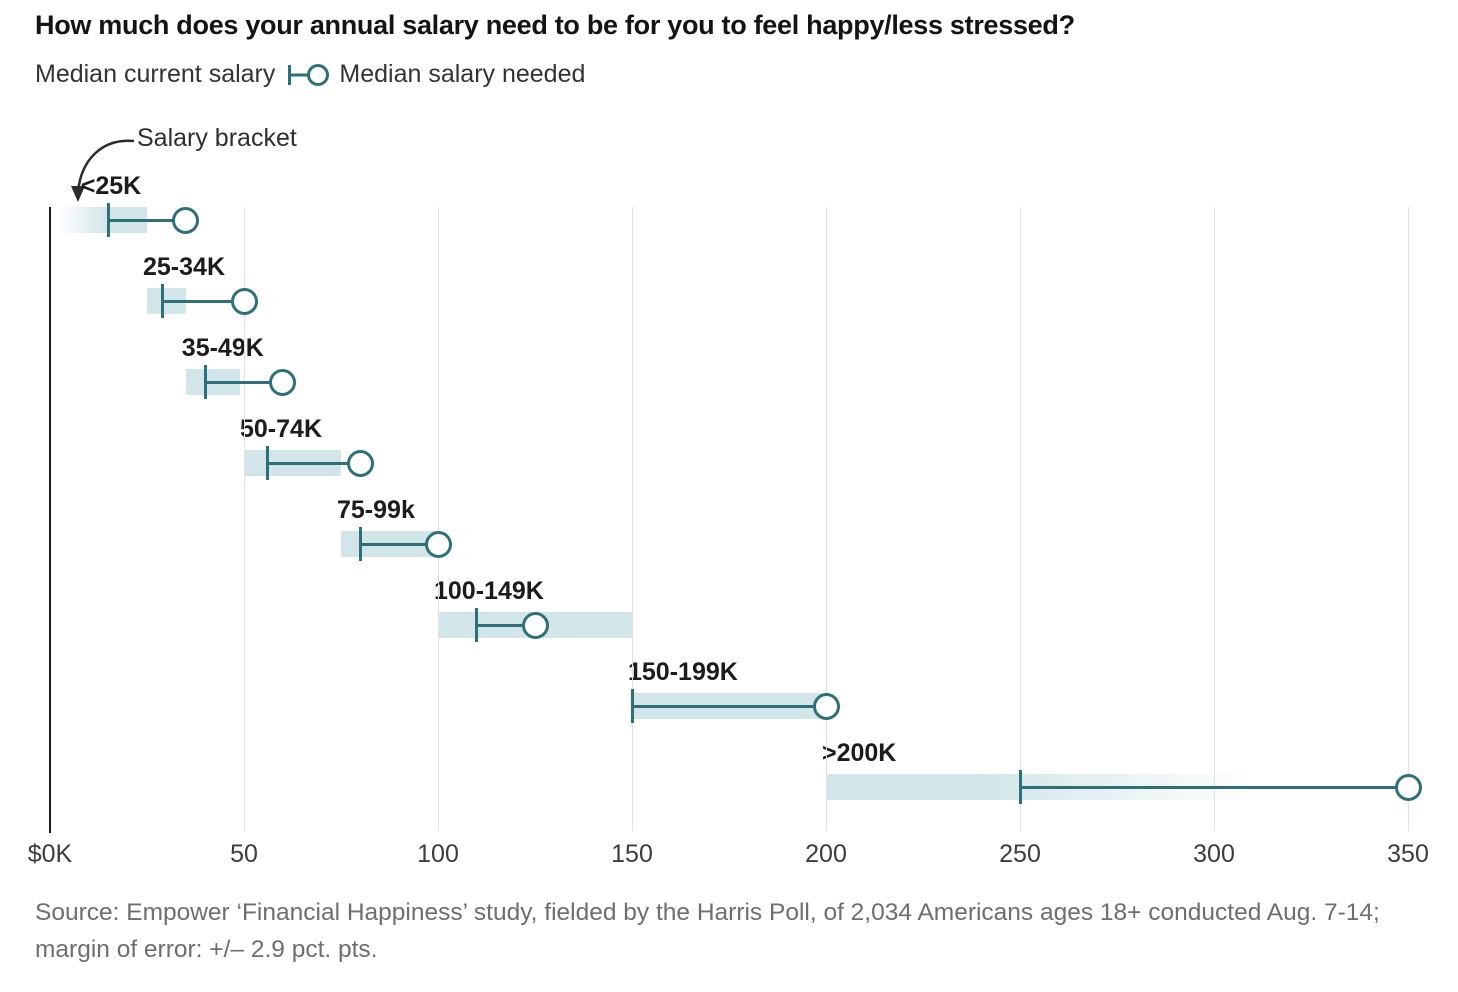 This screenshot has height=992, width=1458. I want to click on legend-needed-label: Median salary needed, so click(462, 74).